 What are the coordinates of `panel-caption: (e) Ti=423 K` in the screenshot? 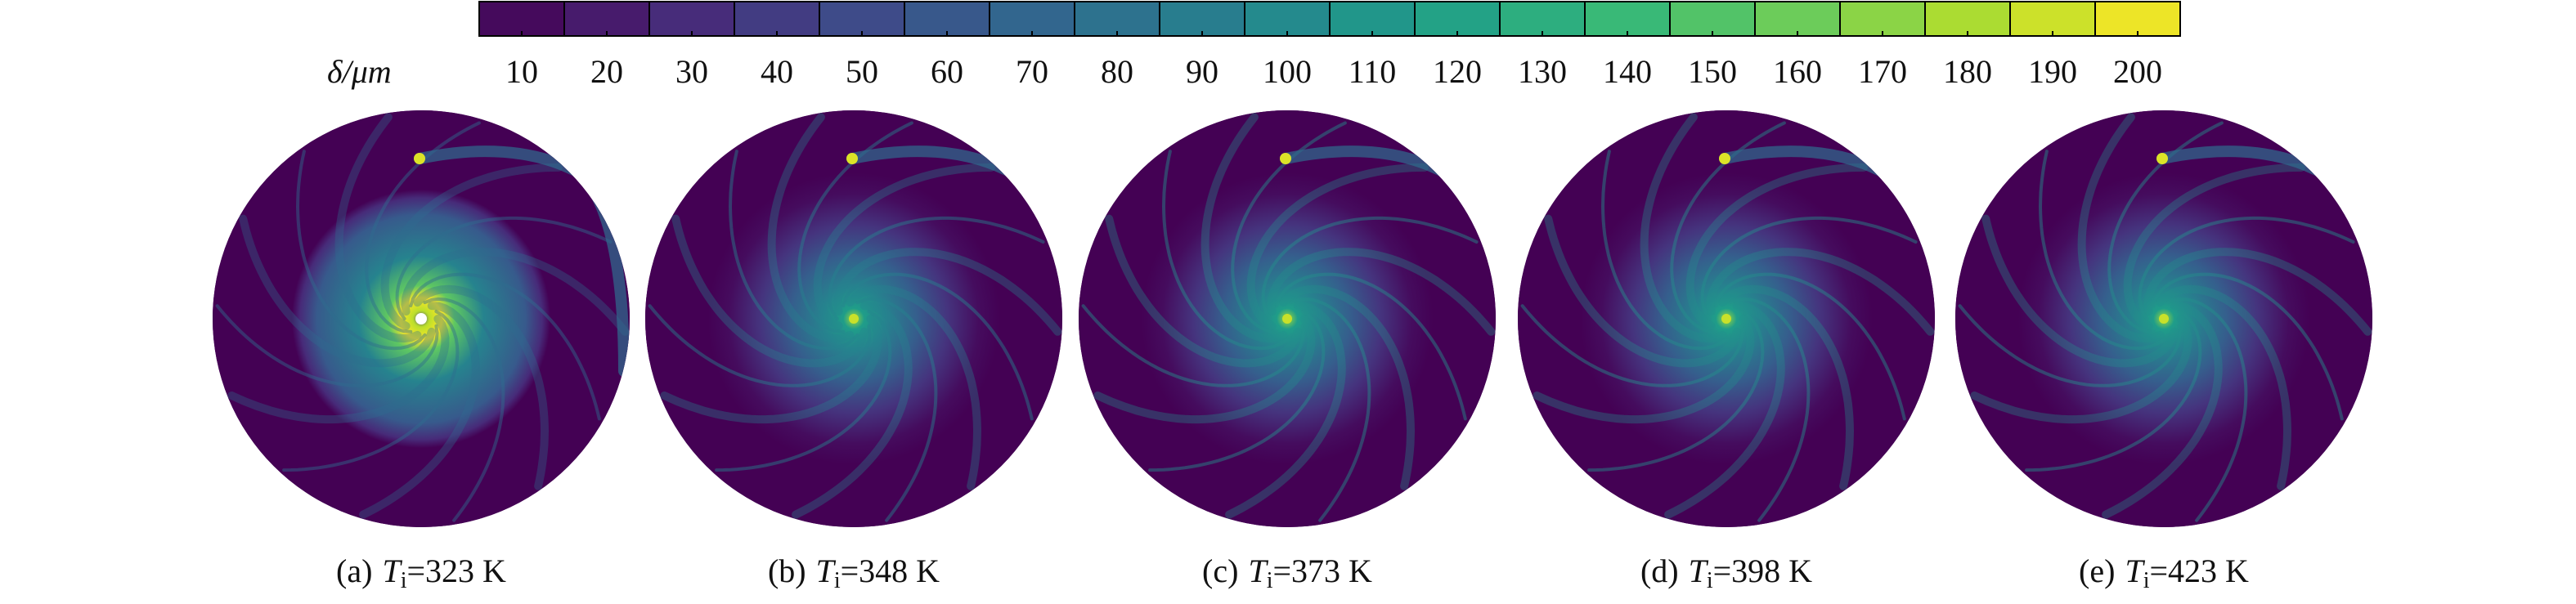 It's located at (2164, 573).